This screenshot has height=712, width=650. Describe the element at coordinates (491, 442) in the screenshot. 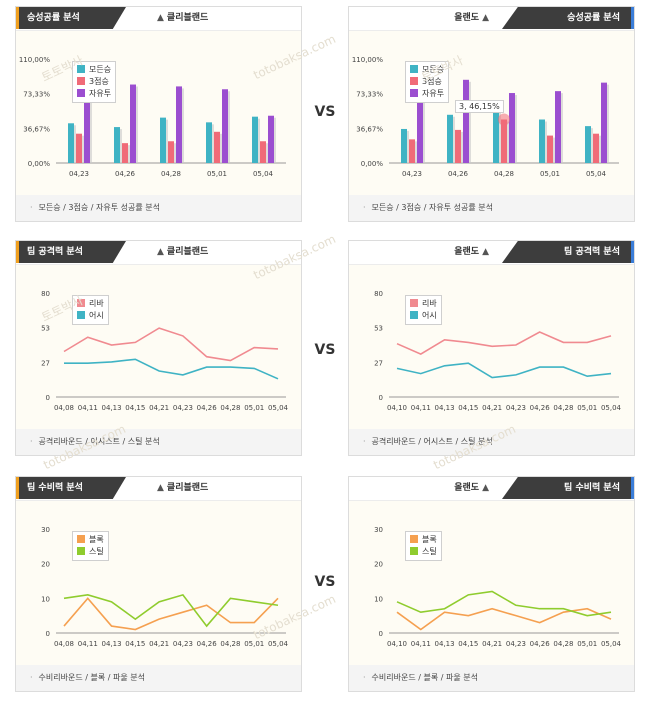

I see `panel-footer: · 공격리바운드 / 어시스트 / 스틸 분석` at that location.